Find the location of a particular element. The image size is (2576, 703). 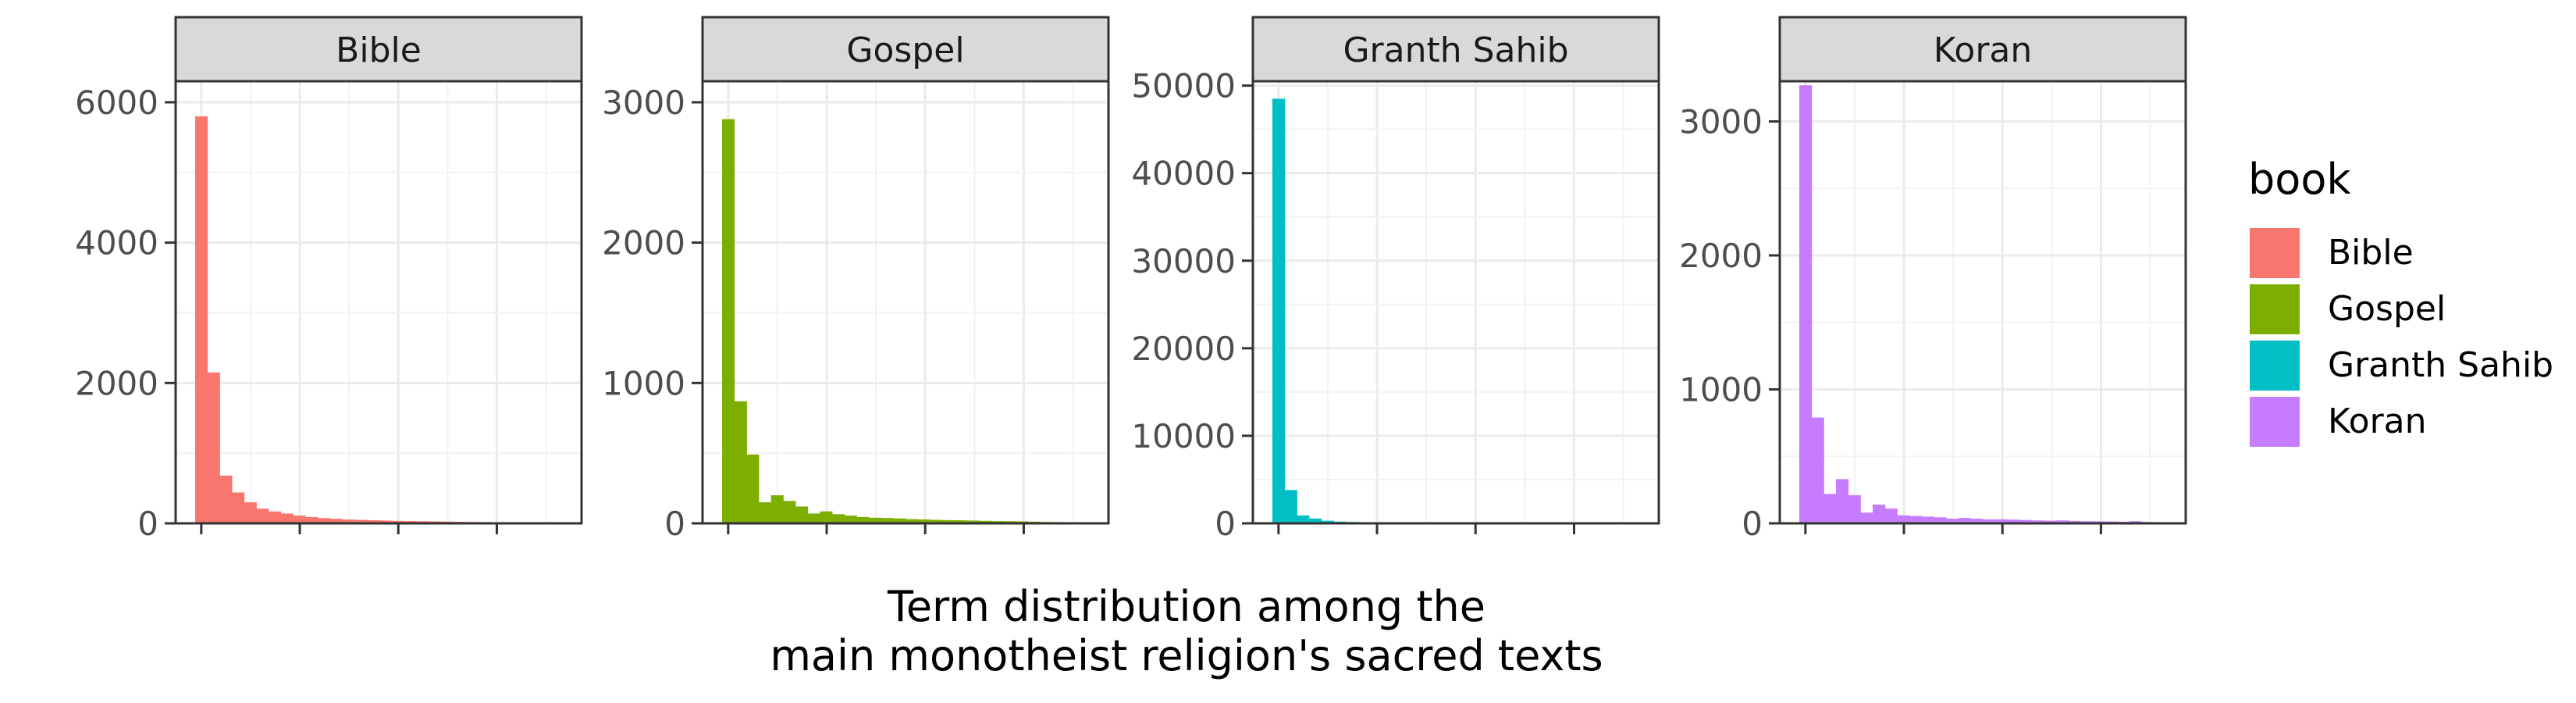

legend-title: book is located at coordinates (2299, 179).